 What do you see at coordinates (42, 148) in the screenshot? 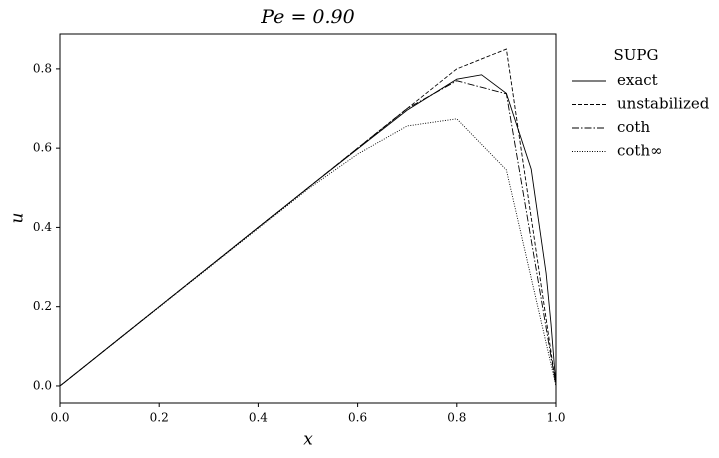
I see `y-tick-label: 0.6` at bounding box center [42, 148].